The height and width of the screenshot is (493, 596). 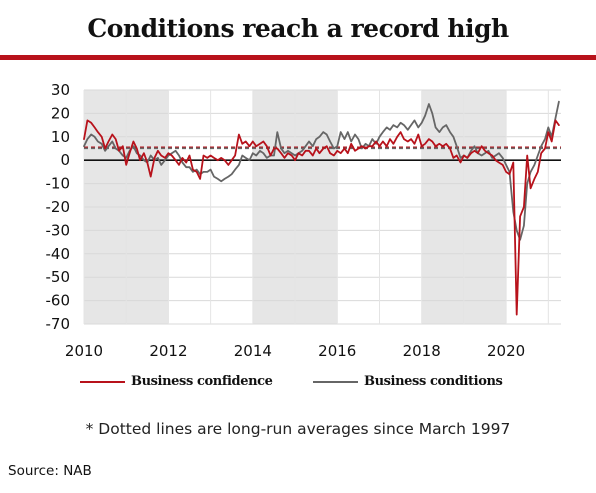 I want to click on chart-title: Conditions reach a record high, so click(x=298, y=28).